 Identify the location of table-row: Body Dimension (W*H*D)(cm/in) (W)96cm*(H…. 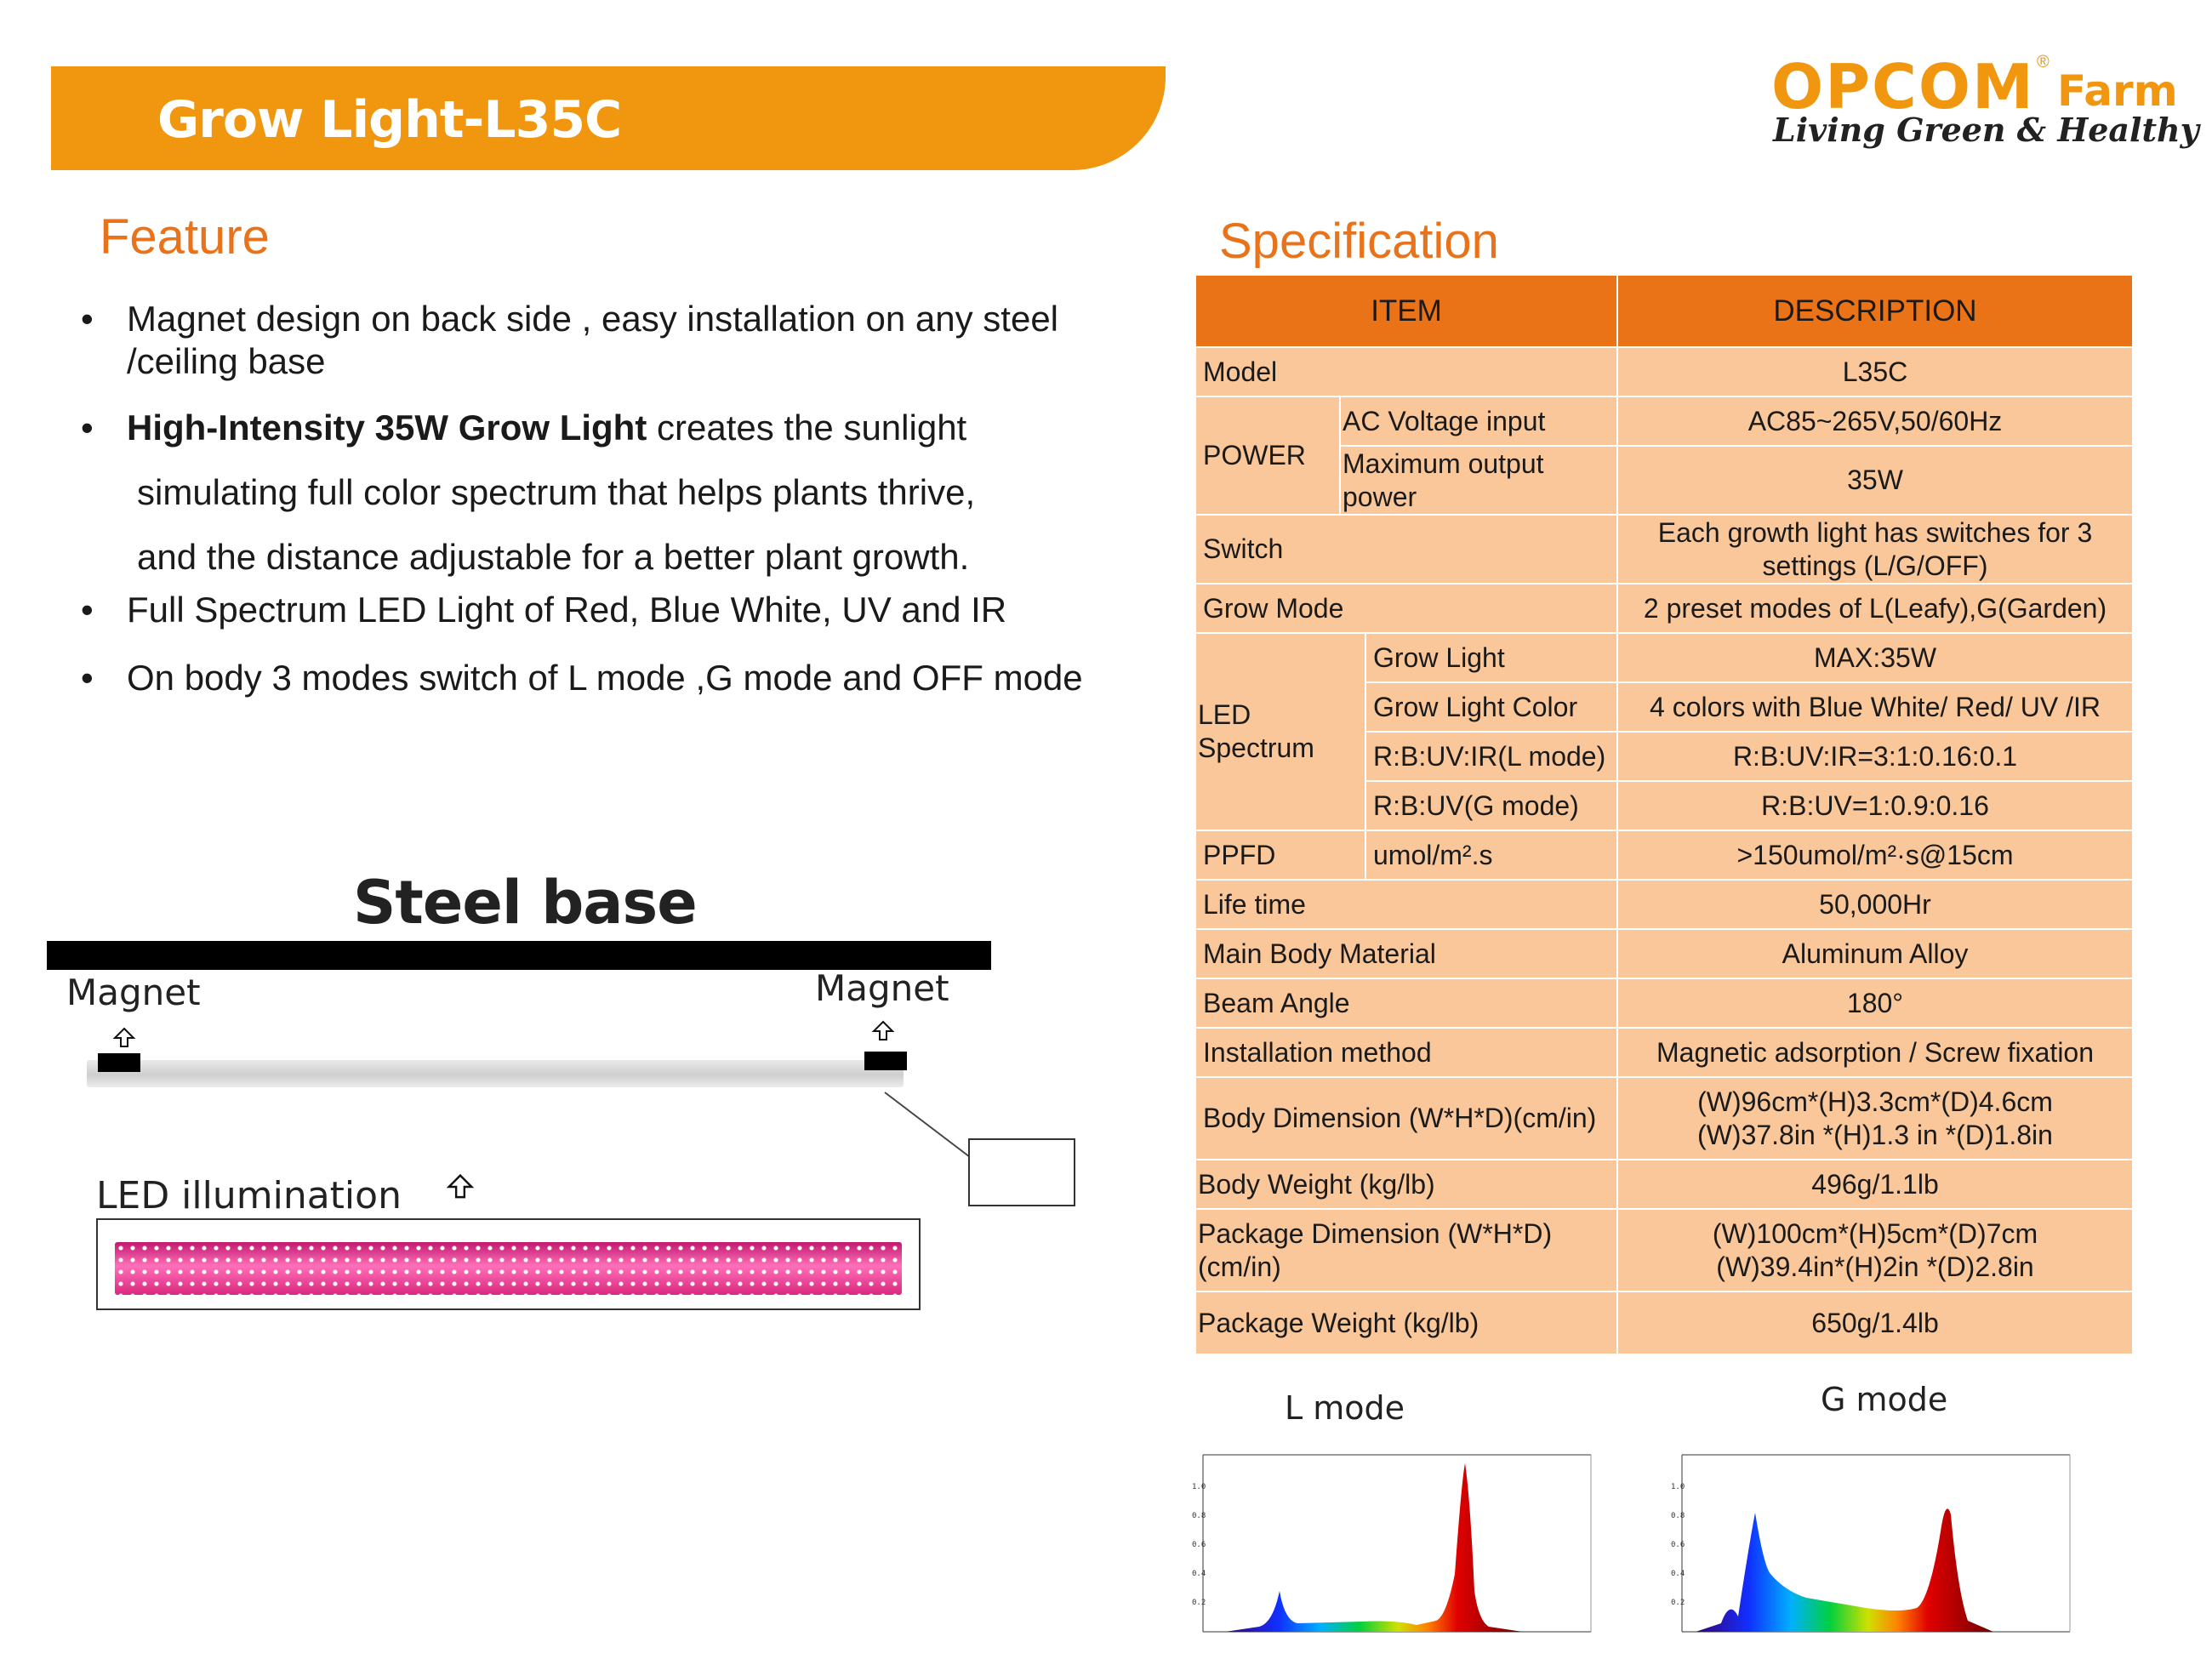
(1664, 1118).